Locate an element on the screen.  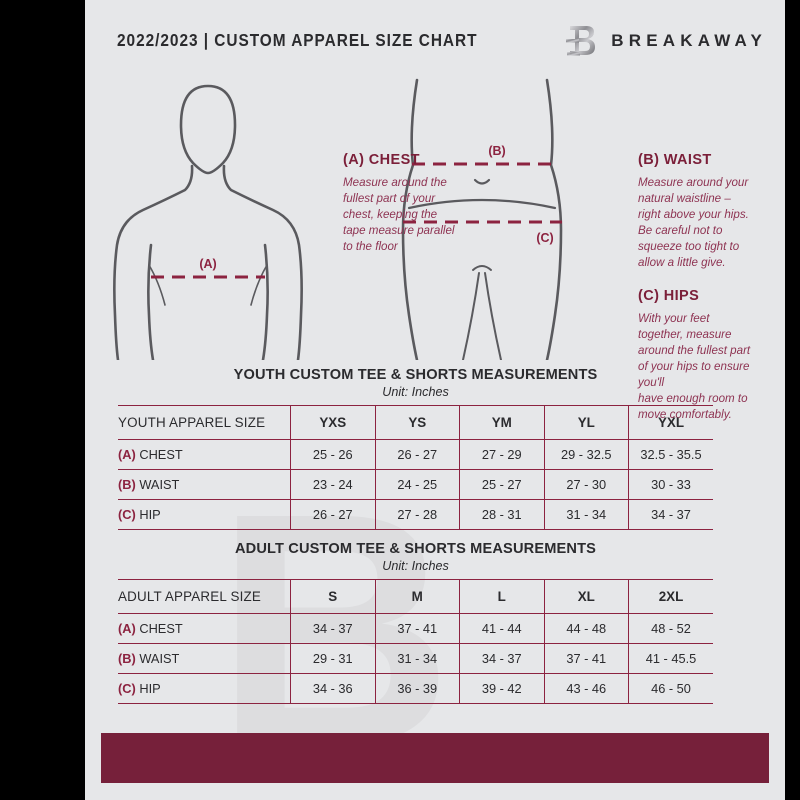
table-header-row: ADULT APPAREL SIZE S M L XL 2XL is located at coordinates (415, 596).